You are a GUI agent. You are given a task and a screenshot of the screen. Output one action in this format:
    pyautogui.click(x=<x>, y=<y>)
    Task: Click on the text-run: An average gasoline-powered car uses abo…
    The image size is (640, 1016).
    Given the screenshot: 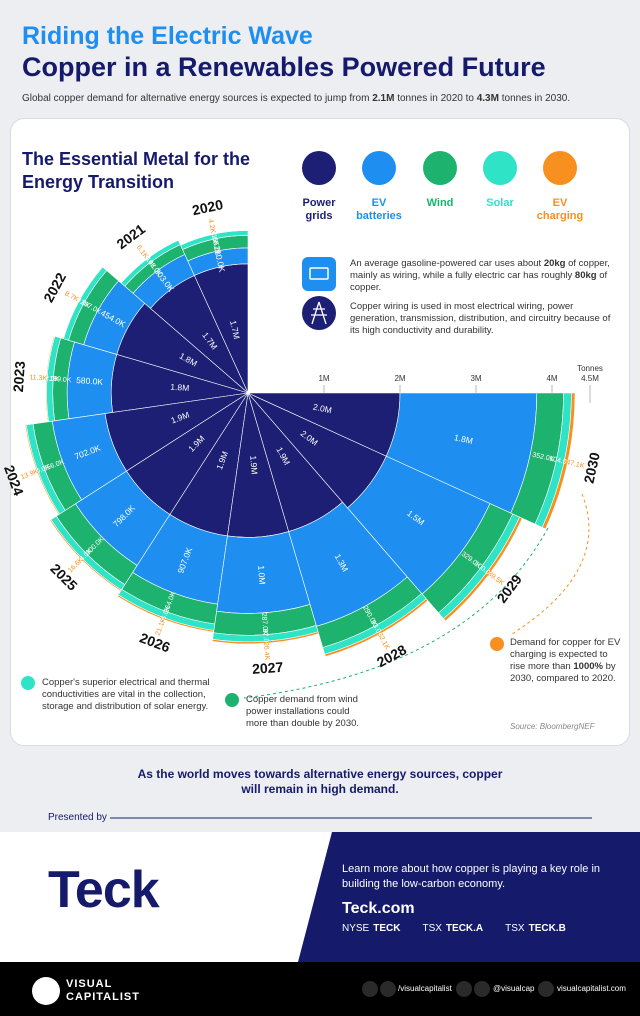 What is the action you would take?
    pyautogui.click(x=447, y=263)
    